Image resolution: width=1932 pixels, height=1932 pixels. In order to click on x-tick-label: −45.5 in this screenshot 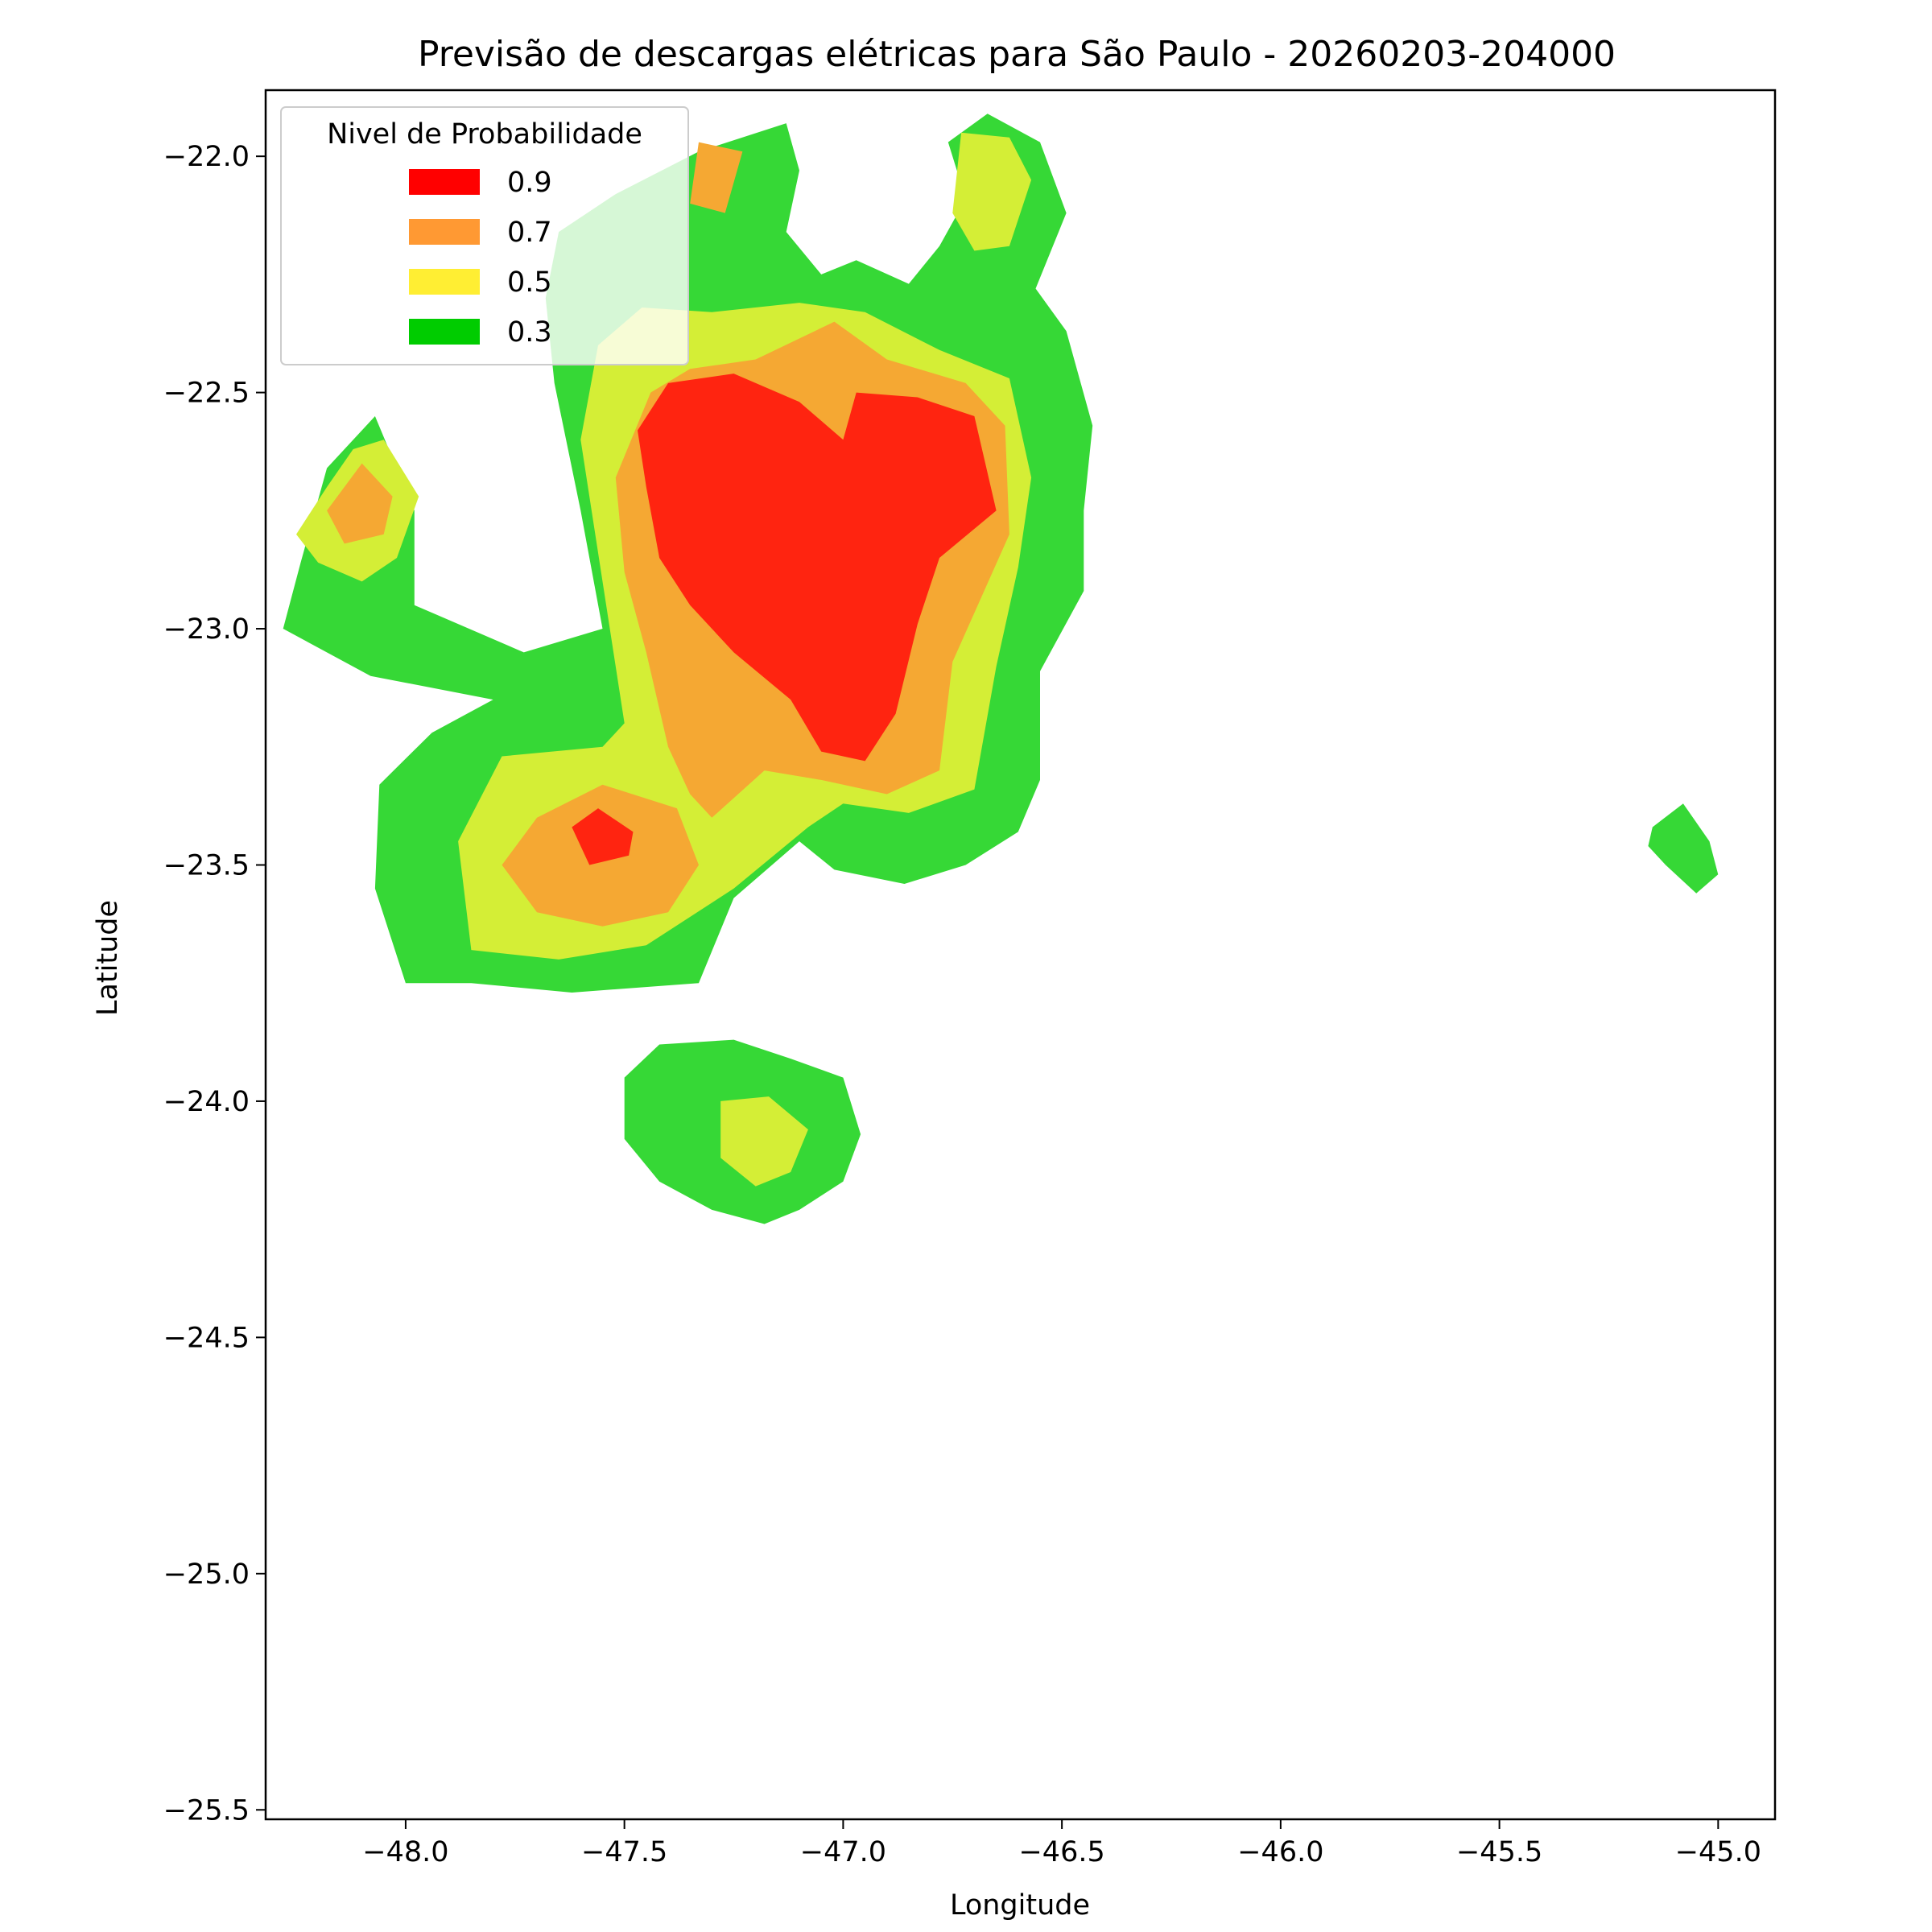, I will do `click(1499, 1852)`.